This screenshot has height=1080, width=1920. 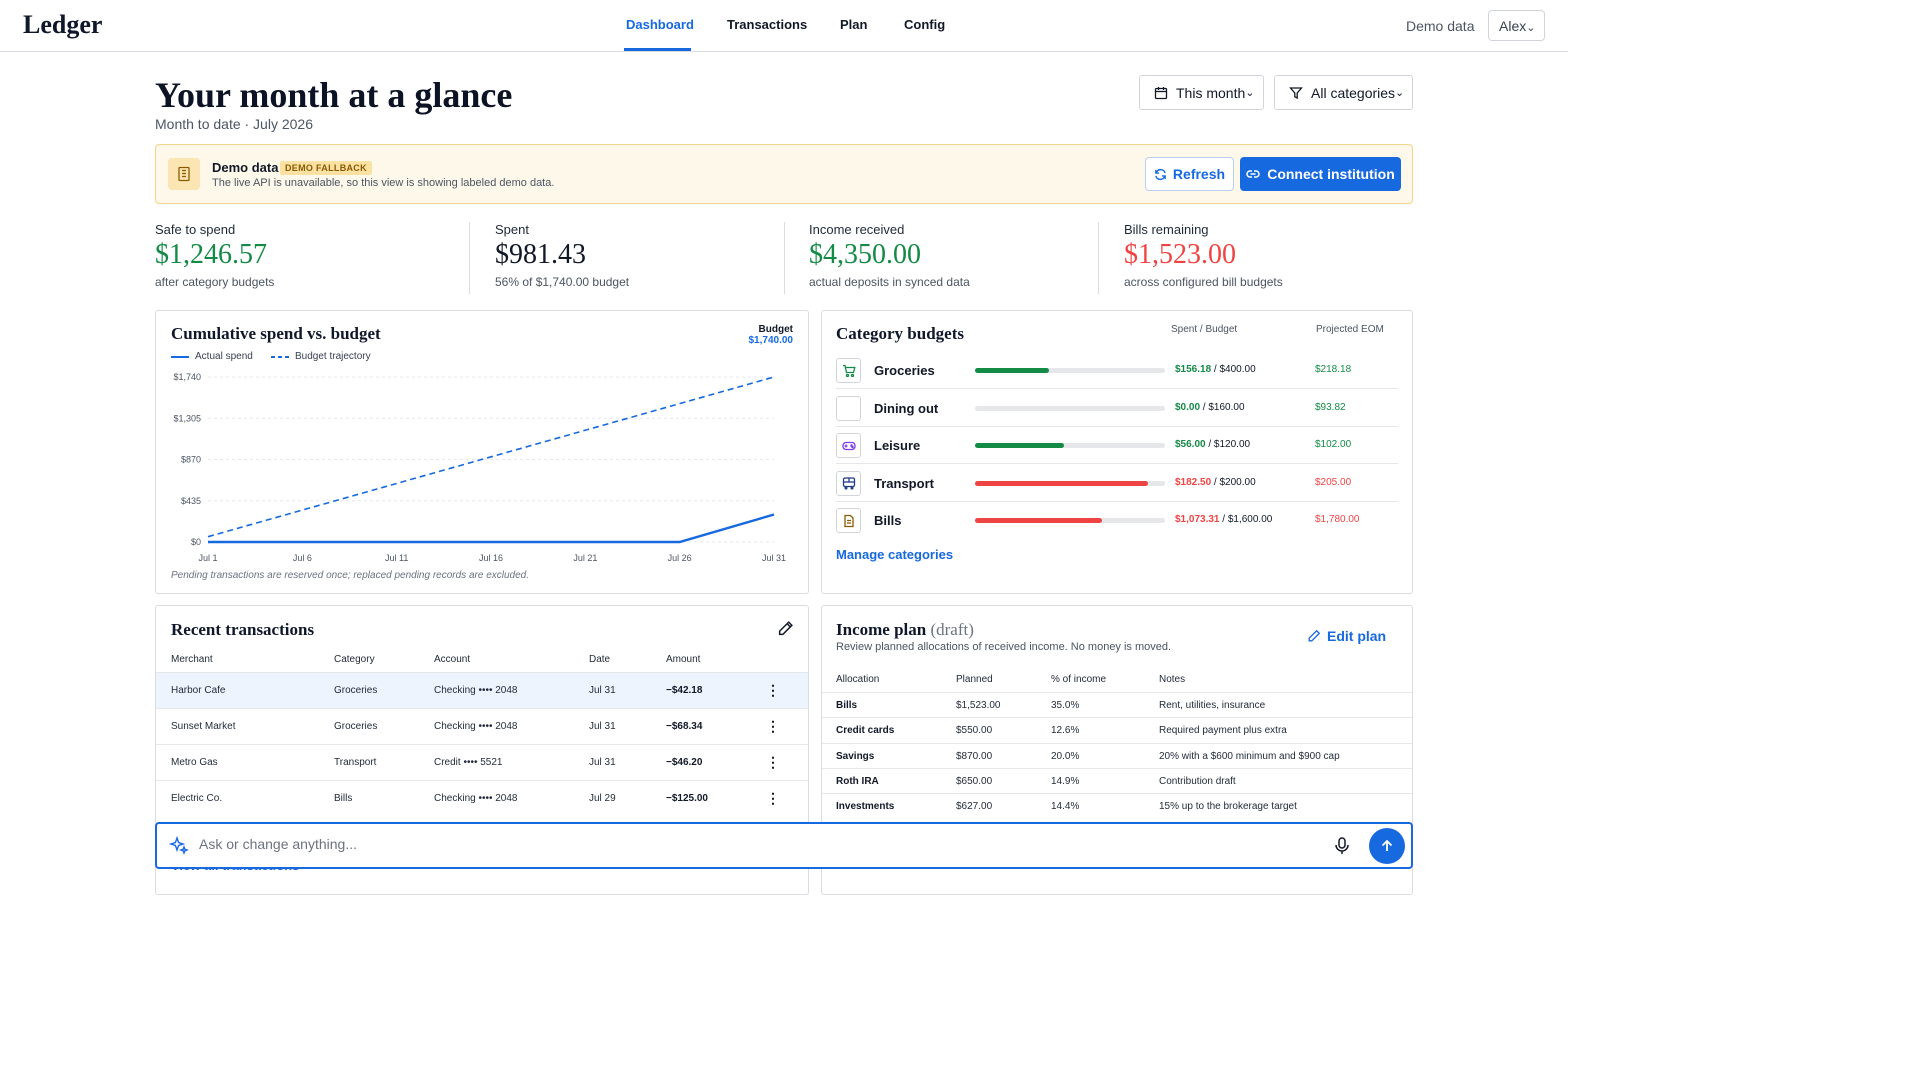 I want to click on connect-institution-button: Connect institution, so click(x=1320, y=174).